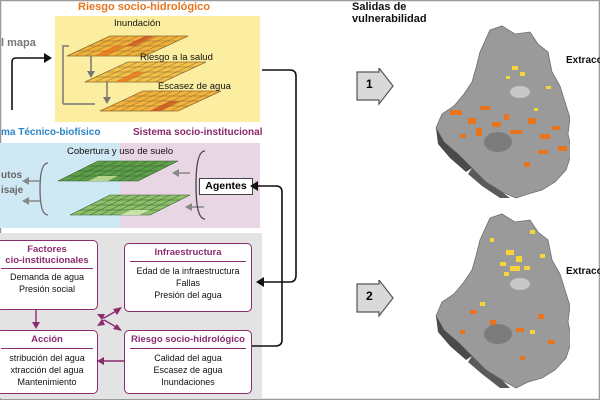 The width and height of the screenshot is (600, 400). Describe the element at coordinates (47, 358) in the screenshot. I see `action-line-1: stribución del agua` at that location.